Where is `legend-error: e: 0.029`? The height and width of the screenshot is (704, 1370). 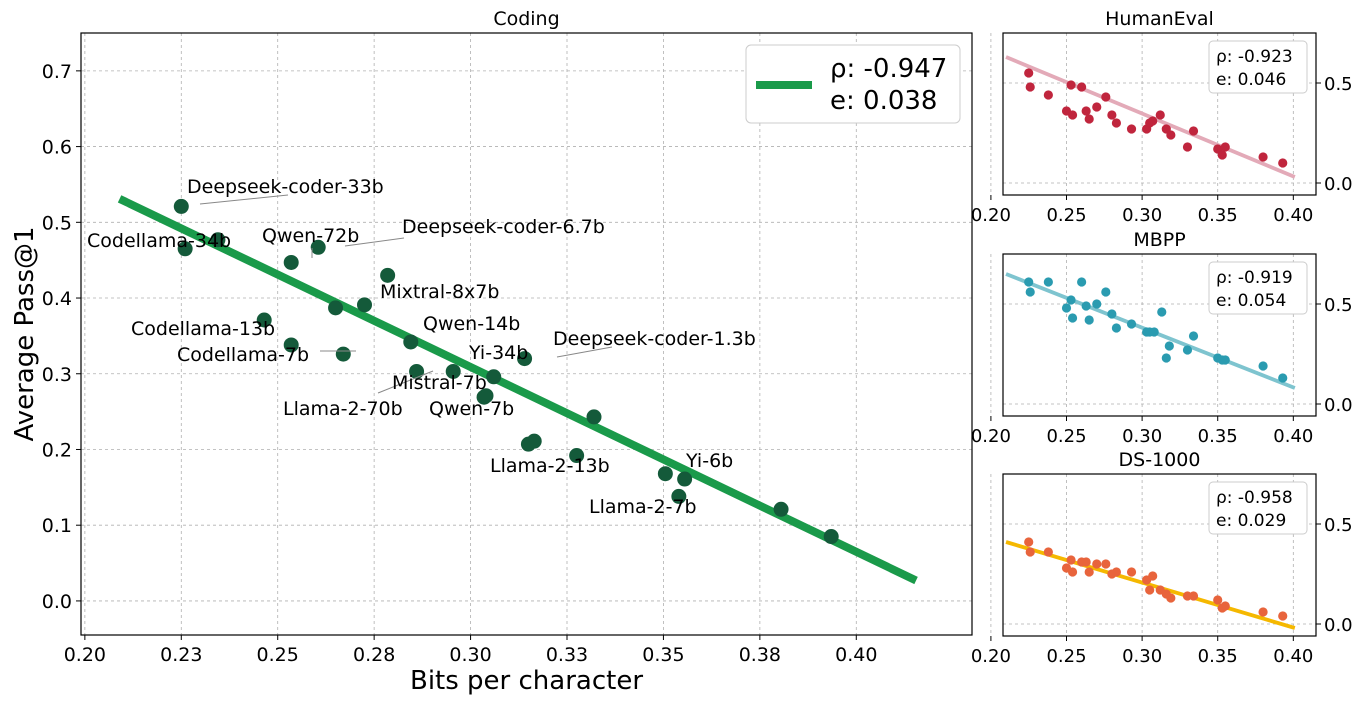
legend-error: e: 0.029 is located at coordinates (1251, 521).